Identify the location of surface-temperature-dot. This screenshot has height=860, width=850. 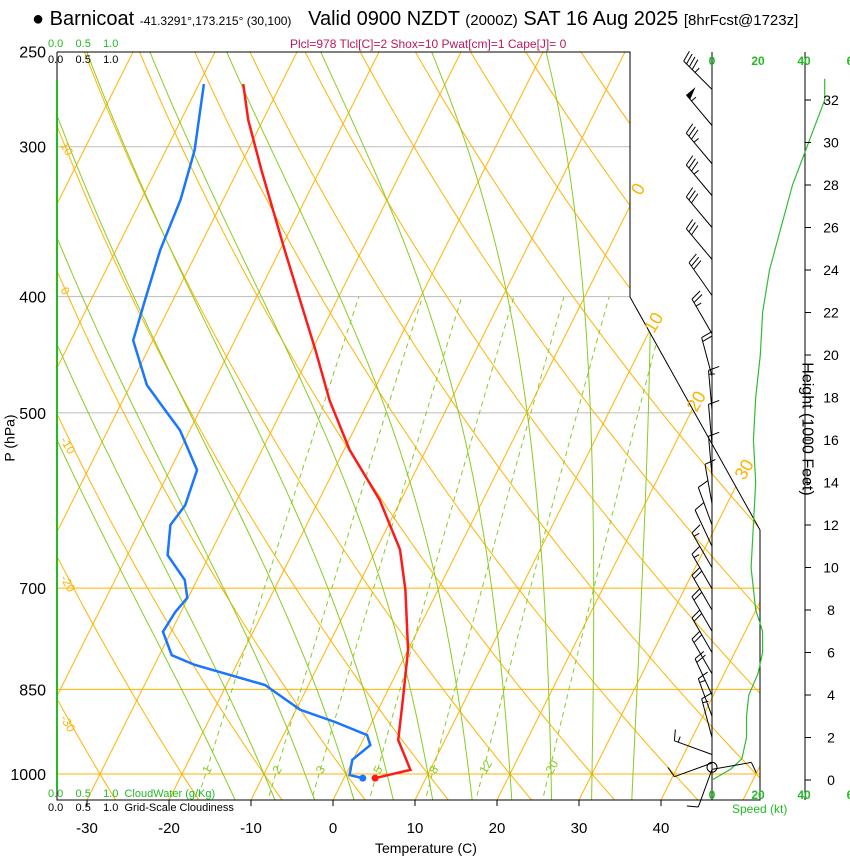
(375, 778).